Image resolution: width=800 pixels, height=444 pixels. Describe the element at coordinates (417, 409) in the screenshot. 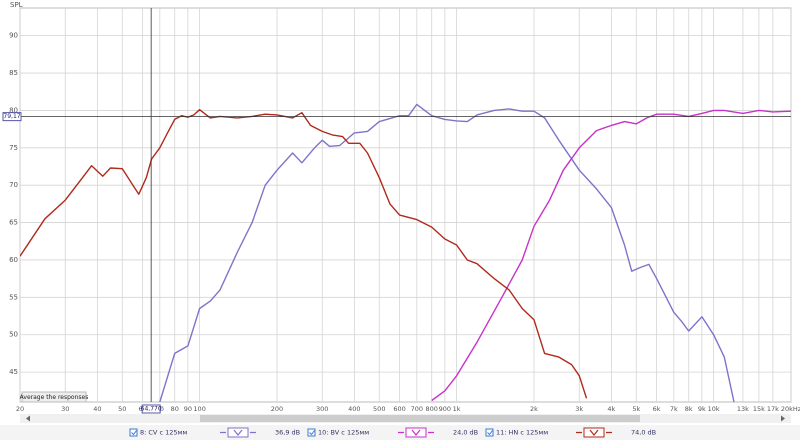

I see `x-tick-label: 700` at that location.